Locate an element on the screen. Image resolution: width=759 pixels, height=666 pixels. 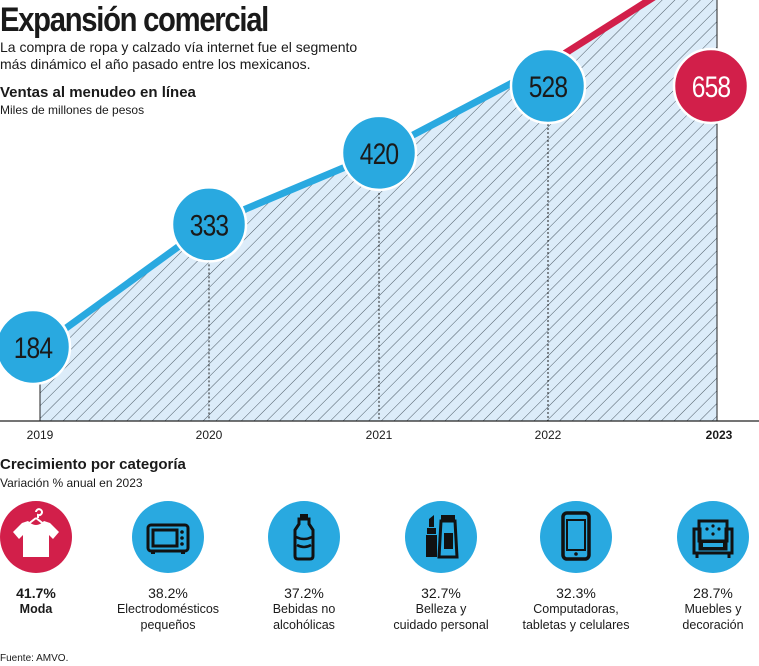
lipstick-icon is located at coordinates (441, 537).